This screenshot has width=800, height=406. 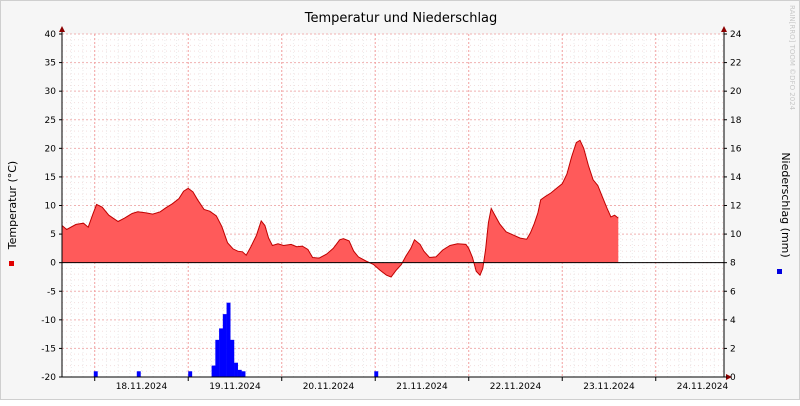 I want to click on y-left-tick-label: -15, so click(x=48, y=349).